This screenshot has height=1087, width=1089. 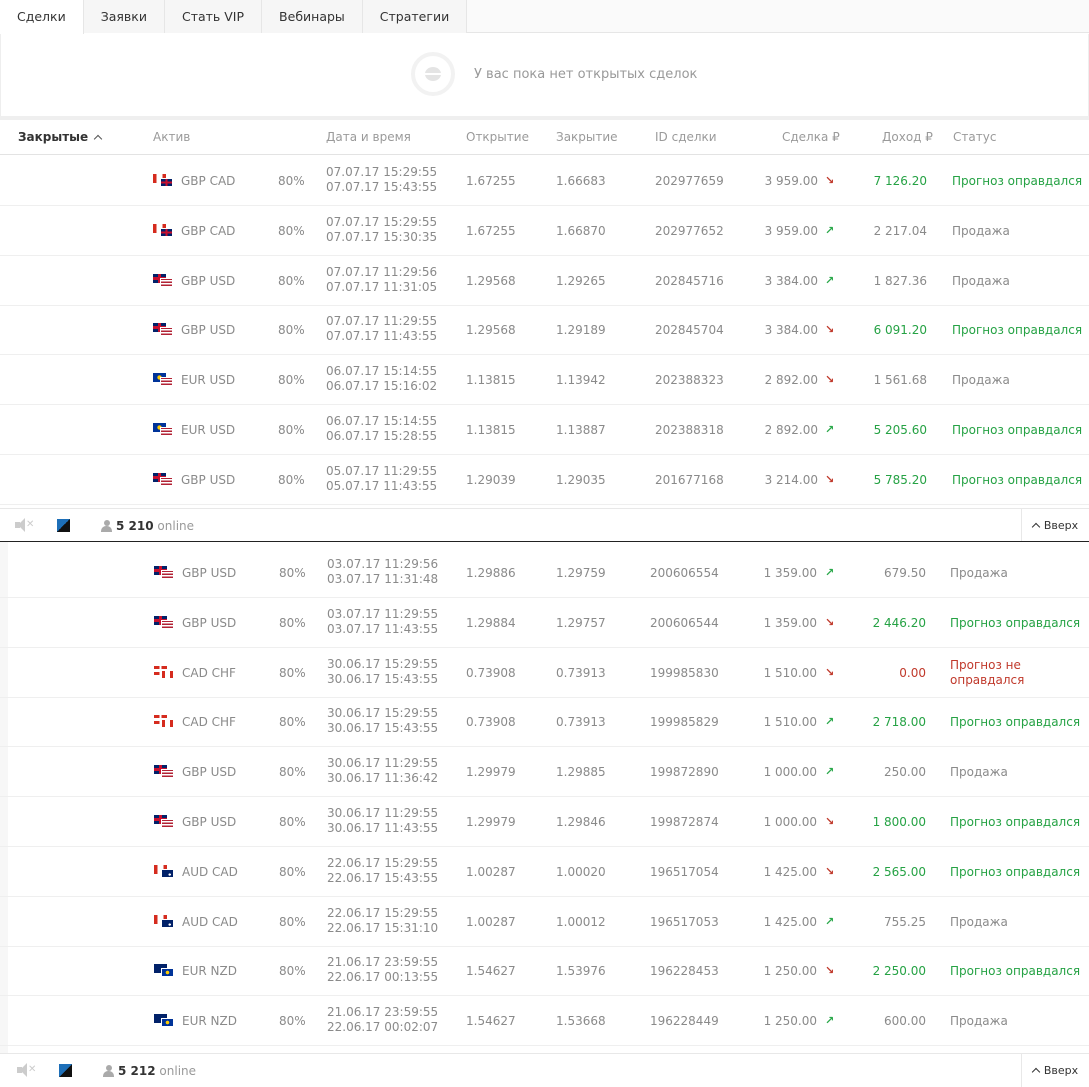 What do you see at coordinates (155, 526) in the screenshot?
I see `online-counter: 5 210 online` at bounding box center [155, 526].